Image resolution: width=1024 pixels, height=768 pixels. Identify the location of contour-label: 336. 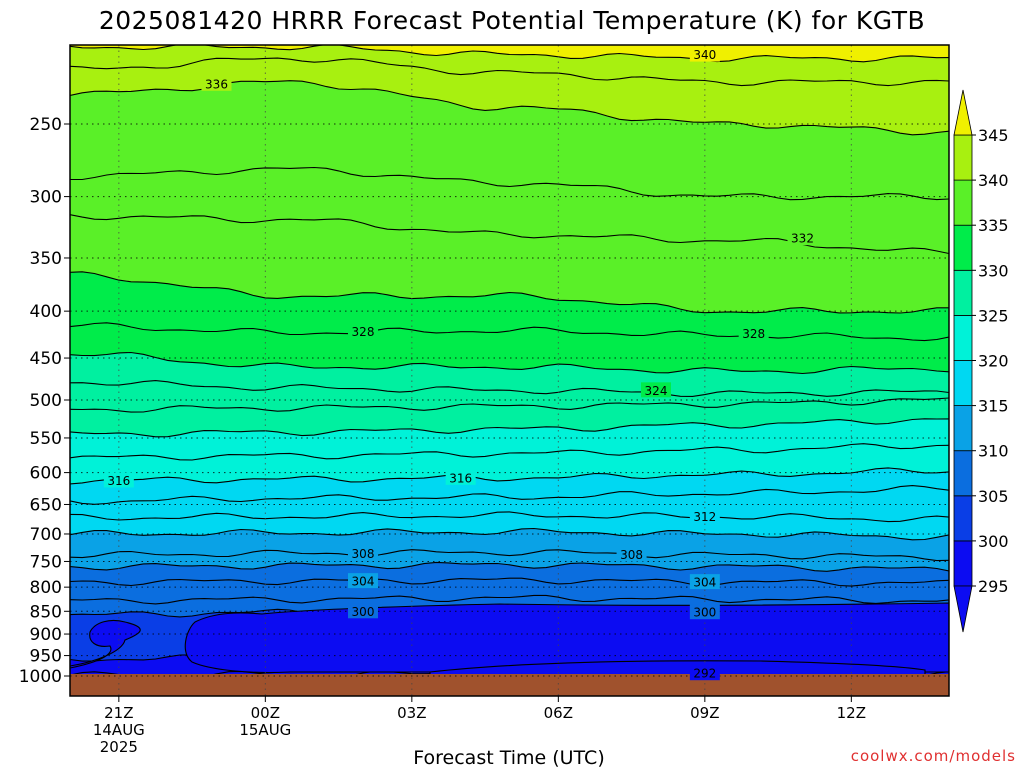
(216, 84).